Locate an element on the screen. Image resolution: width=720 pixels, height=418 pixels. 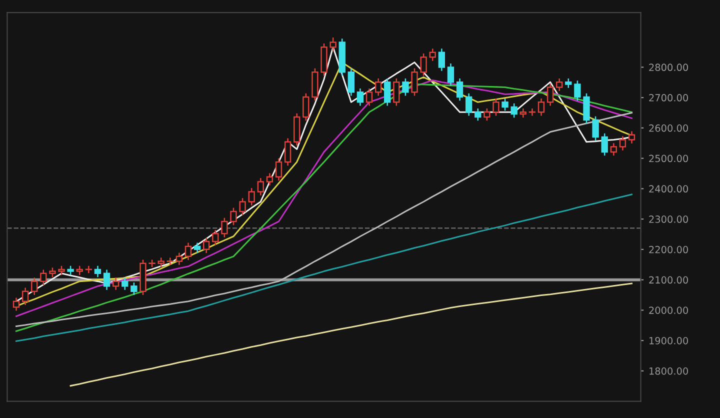
y-tick-label: 2800.00 is located at coordinates (668, 68).